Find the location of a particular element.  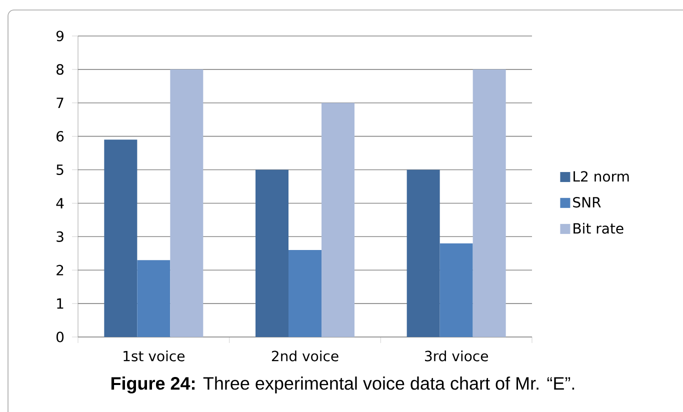

legend-label: SNR is located at coordinates (587, 202).